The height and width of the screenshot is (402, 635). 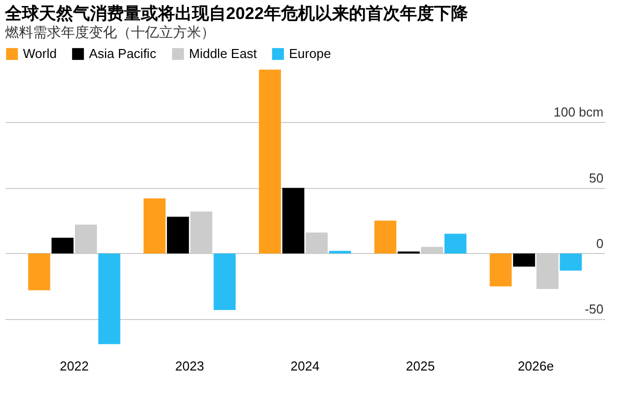 What do you see at coordinates (236, 13) in the screenshot?
I see `chart-title: 全球天然气消费量或将出现自2022年危机以来的首次年度下降` at bounding box center [236, 13].